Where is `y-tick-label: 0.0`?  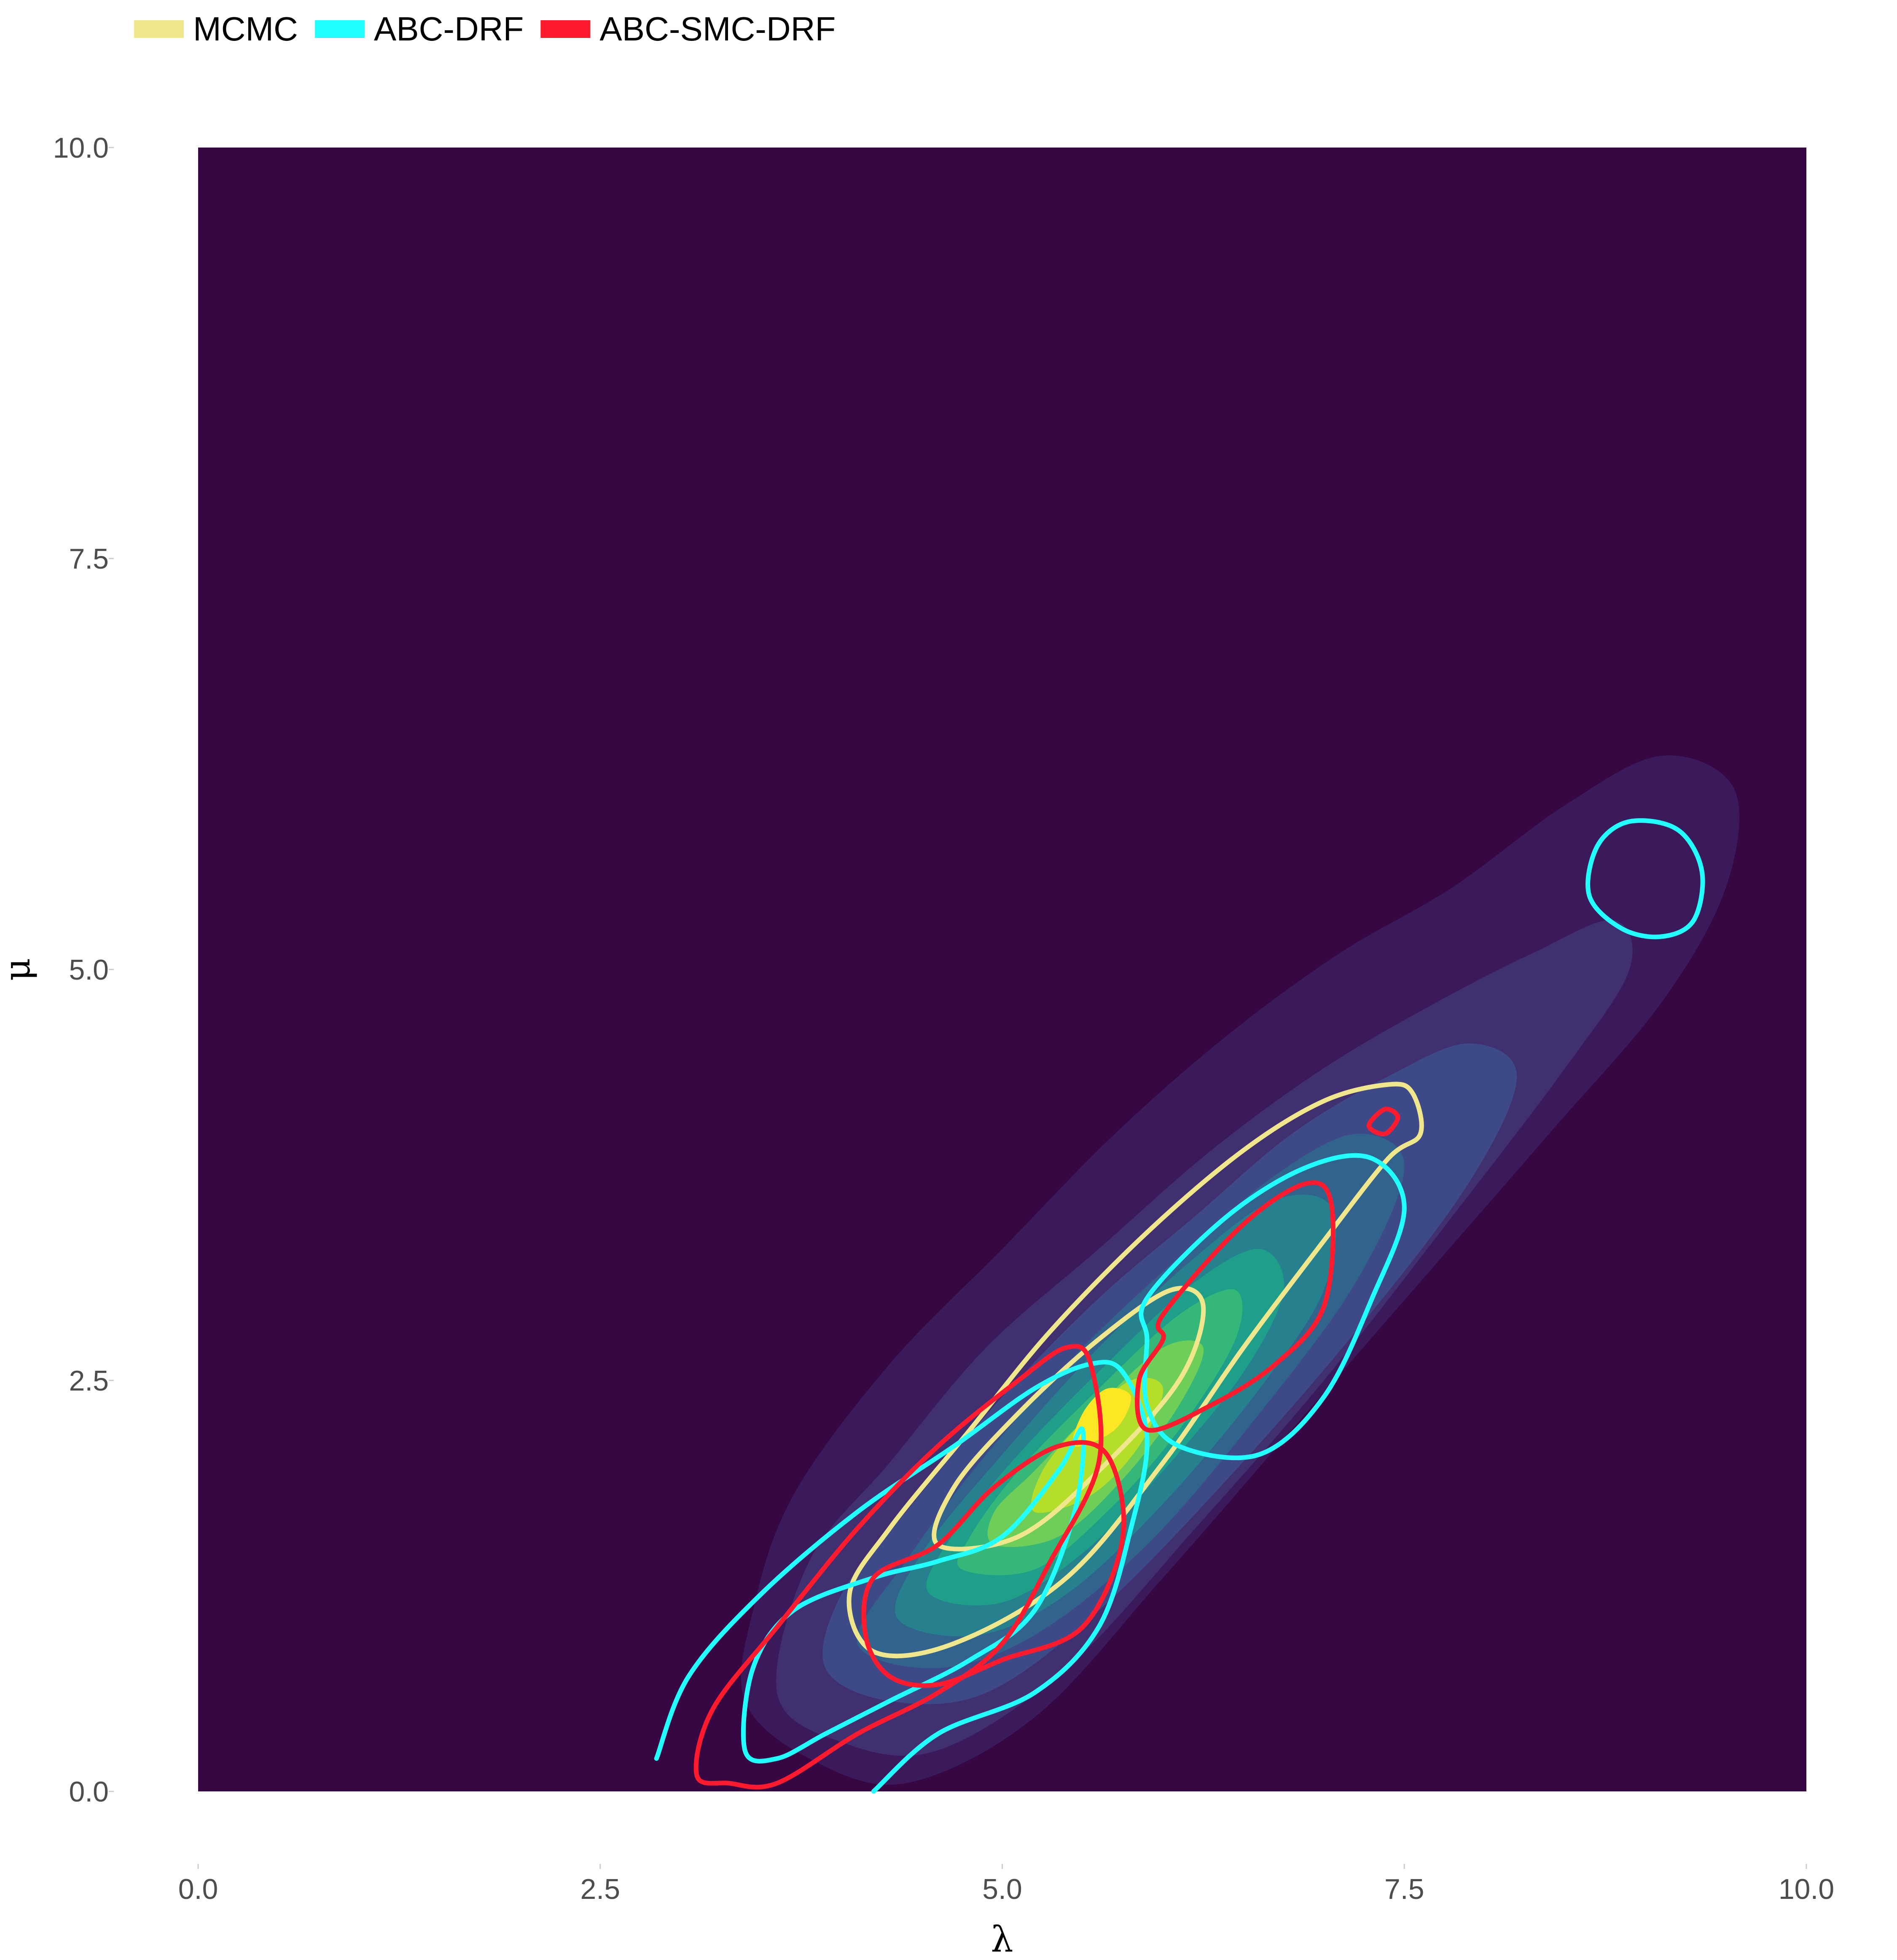 y-tick-label: 0.0 is located at coordinates (89, 1792).